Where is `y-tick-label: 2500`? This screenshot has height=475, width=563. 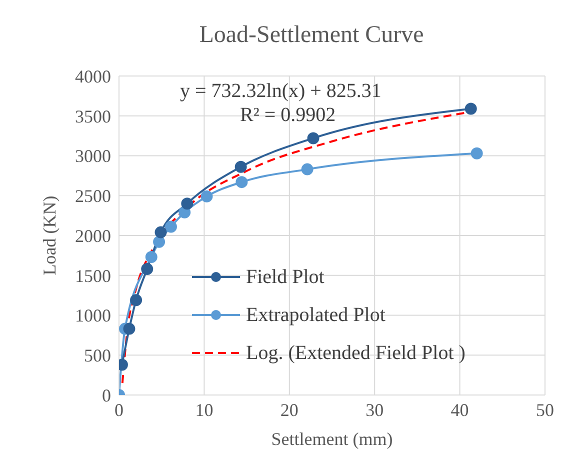
y-tick-label: 2500 is located at coordinates (93, 196).